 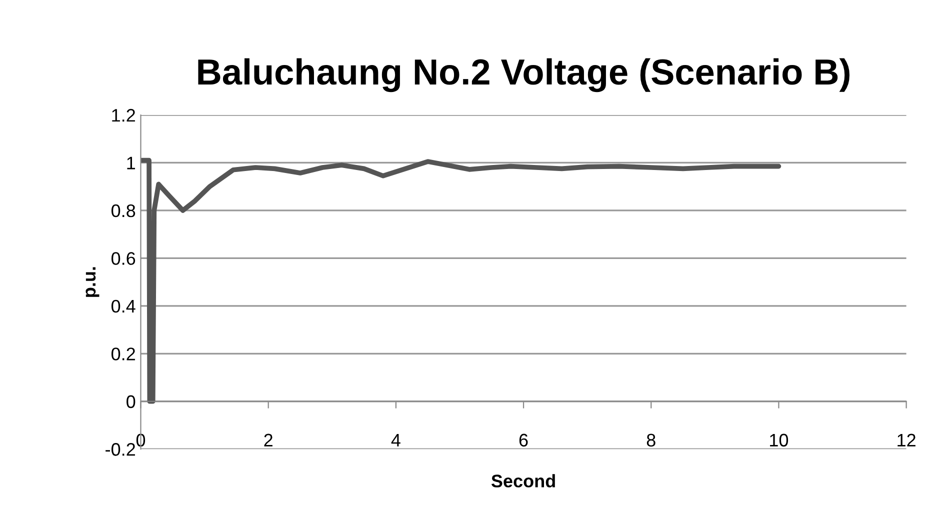 What do you see at coordinates (141, 440) in the screenshot?
I see `x-tick-label: 0` at bounding box center [141, 440].